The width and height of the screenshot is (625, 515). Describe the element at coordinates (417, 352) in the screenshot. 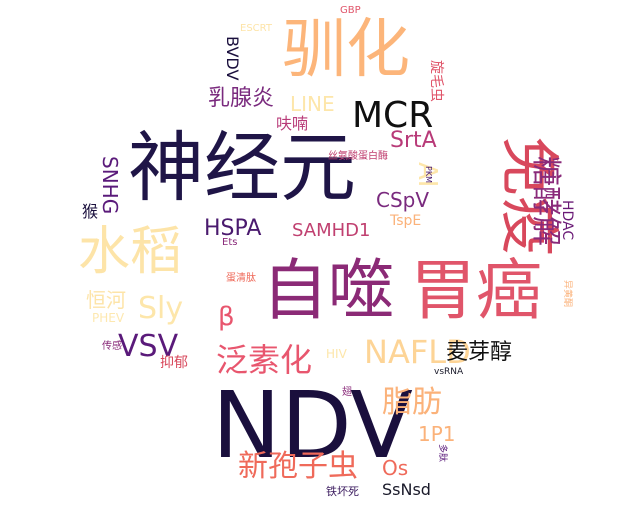

I see `word: NAFLD` at that location.